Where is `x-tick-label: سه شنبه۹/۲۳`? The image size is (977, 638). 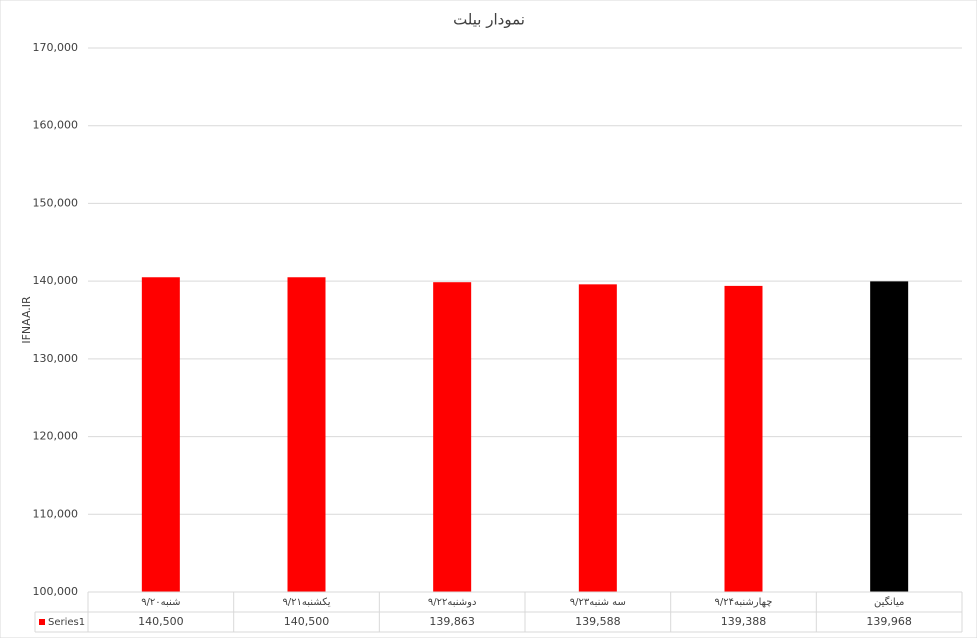
x-tick-label: سه شنبه۹/۲۳ is located at coordinates (598, 602).